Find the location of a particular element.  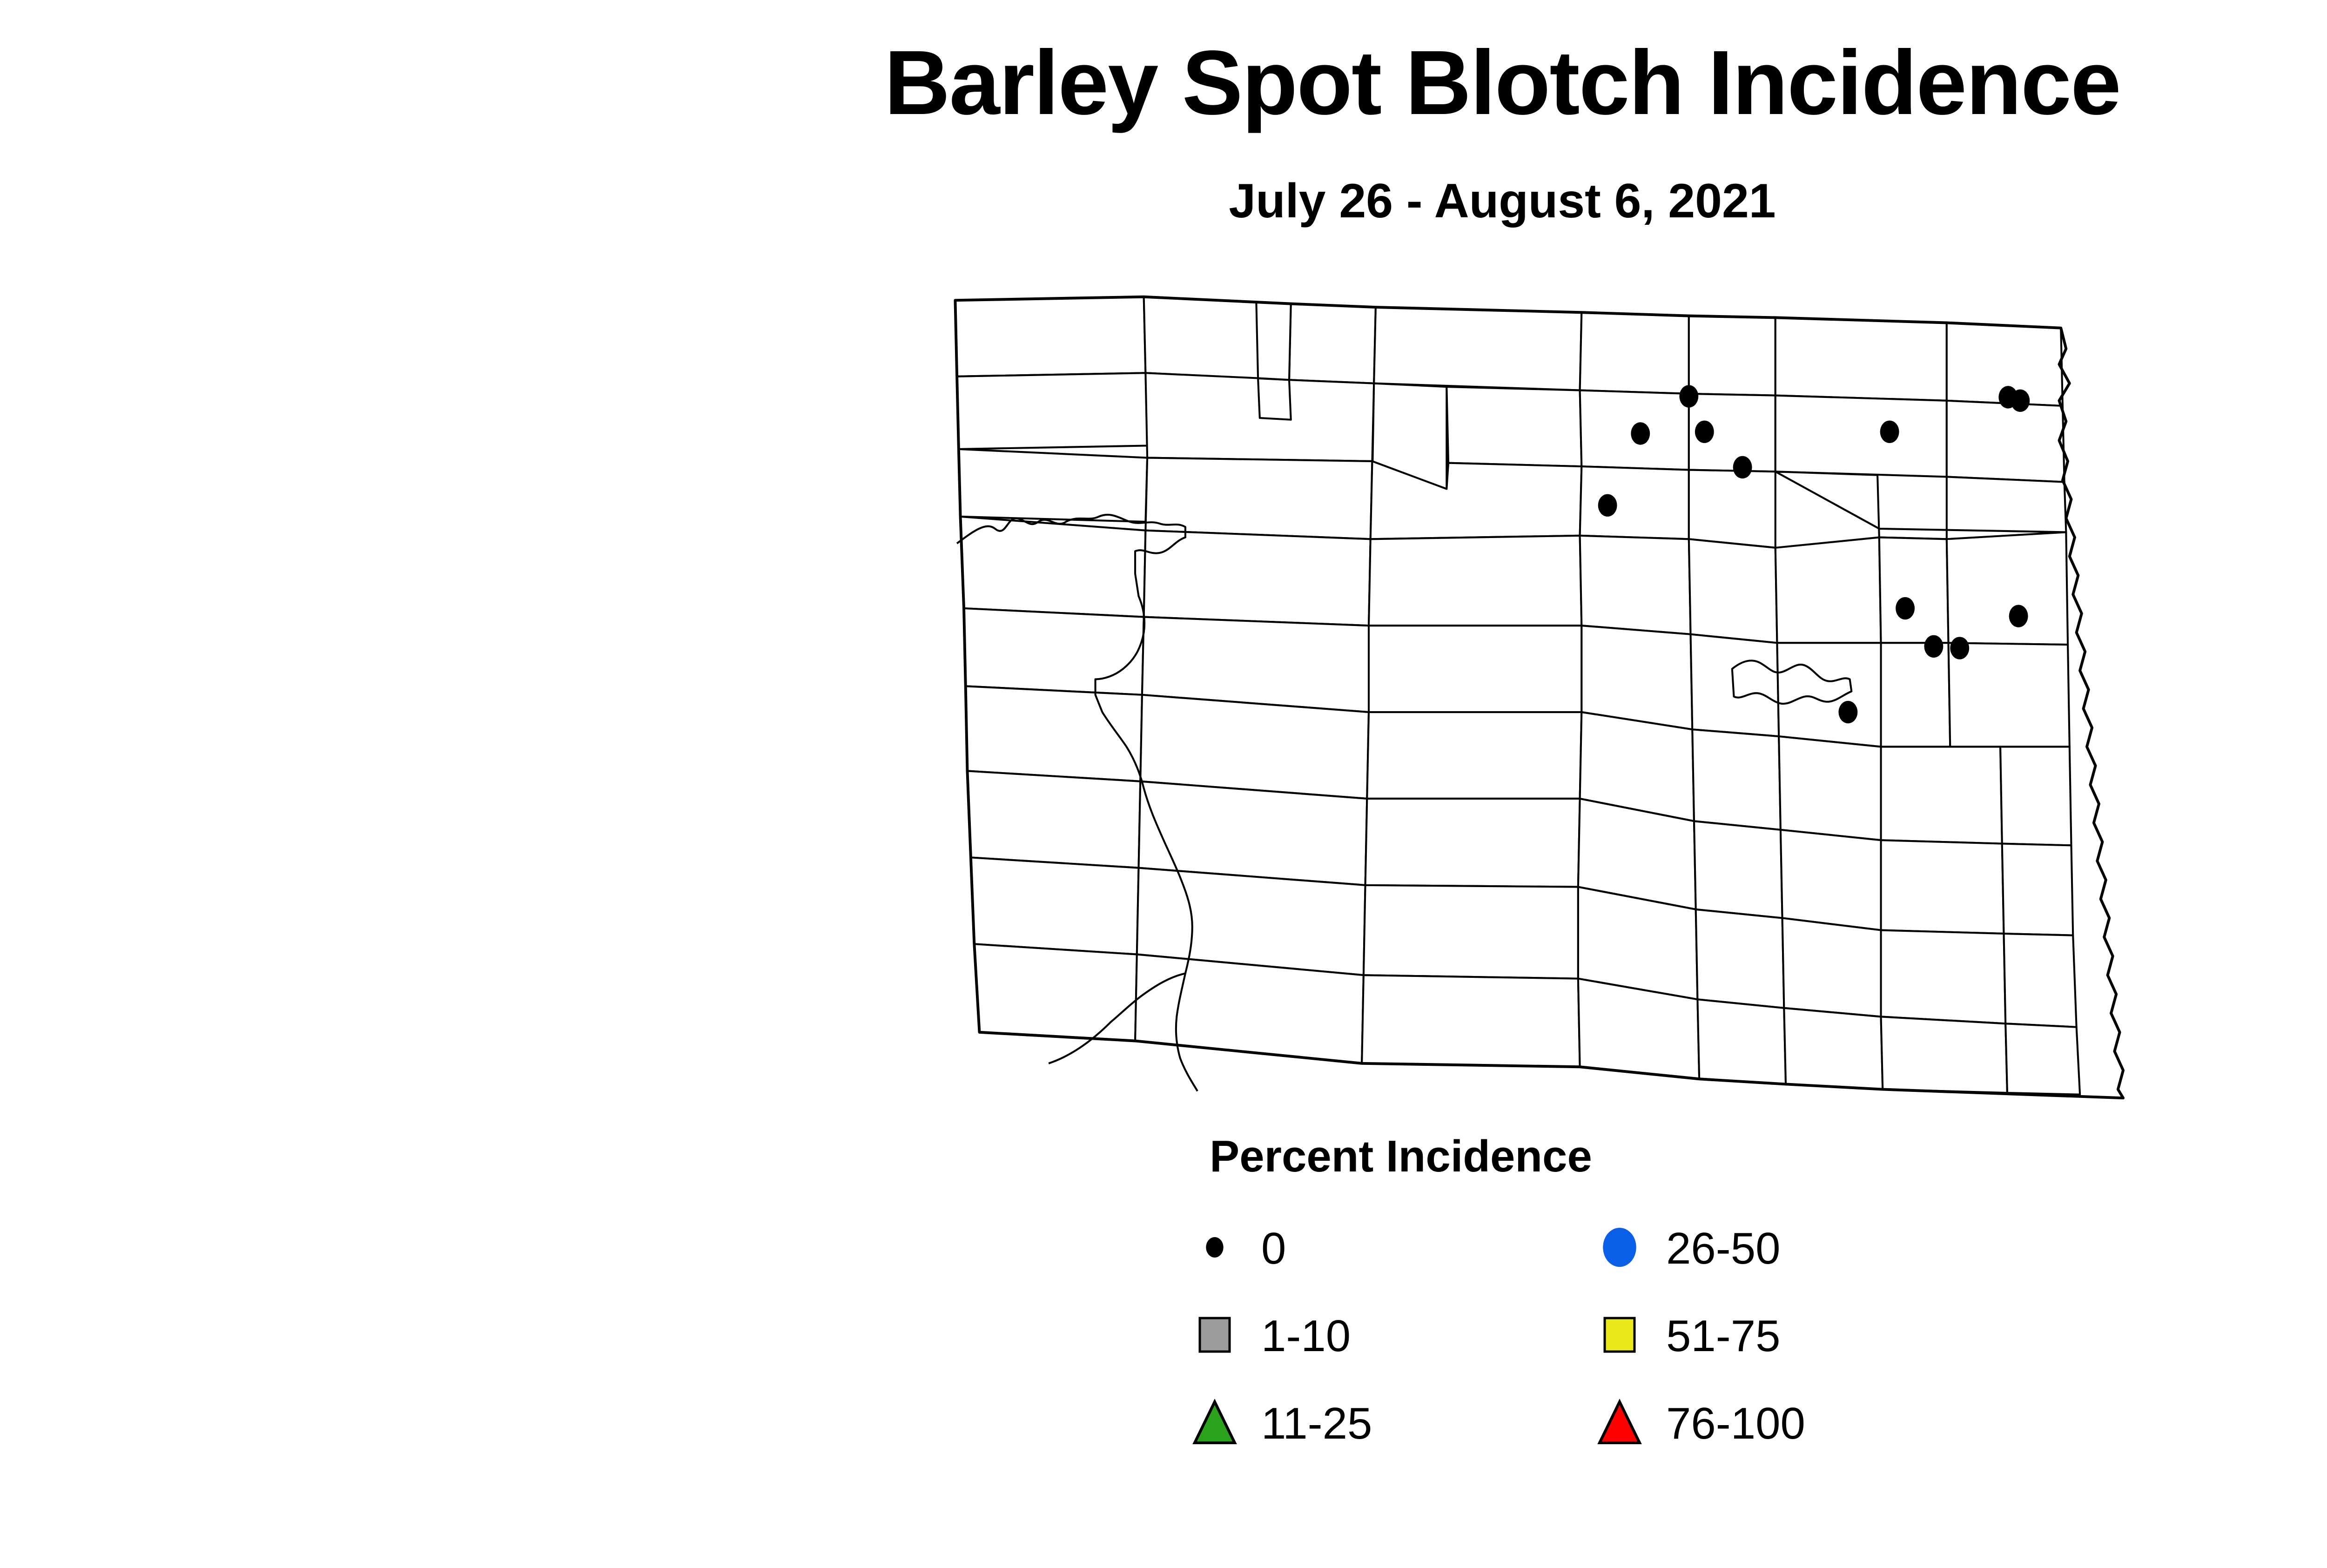

legend-title: Percent Incidence is located at coordinates (1401, 1156).